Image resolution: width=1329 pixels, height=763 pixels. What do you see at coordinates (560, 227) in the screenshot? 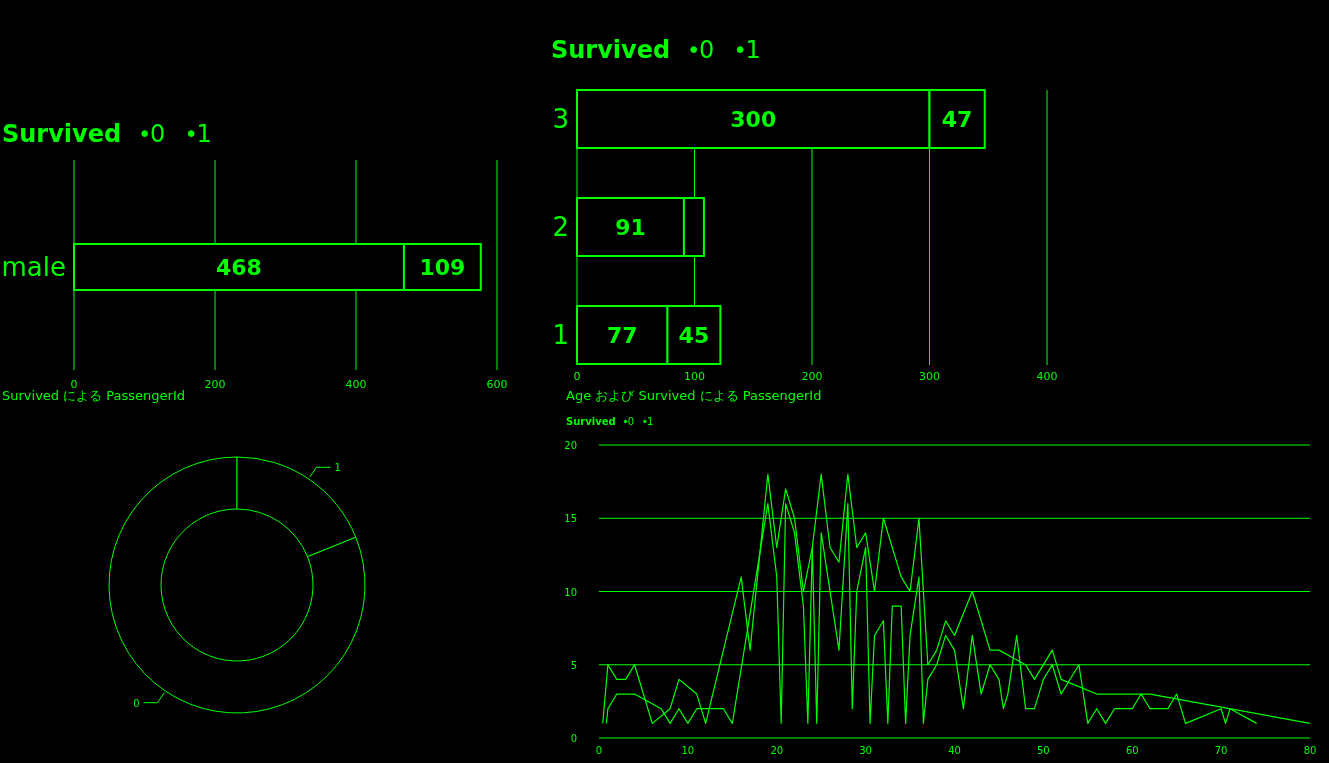
I see `y-tick-label: 2` at bounding box center [560, 227].